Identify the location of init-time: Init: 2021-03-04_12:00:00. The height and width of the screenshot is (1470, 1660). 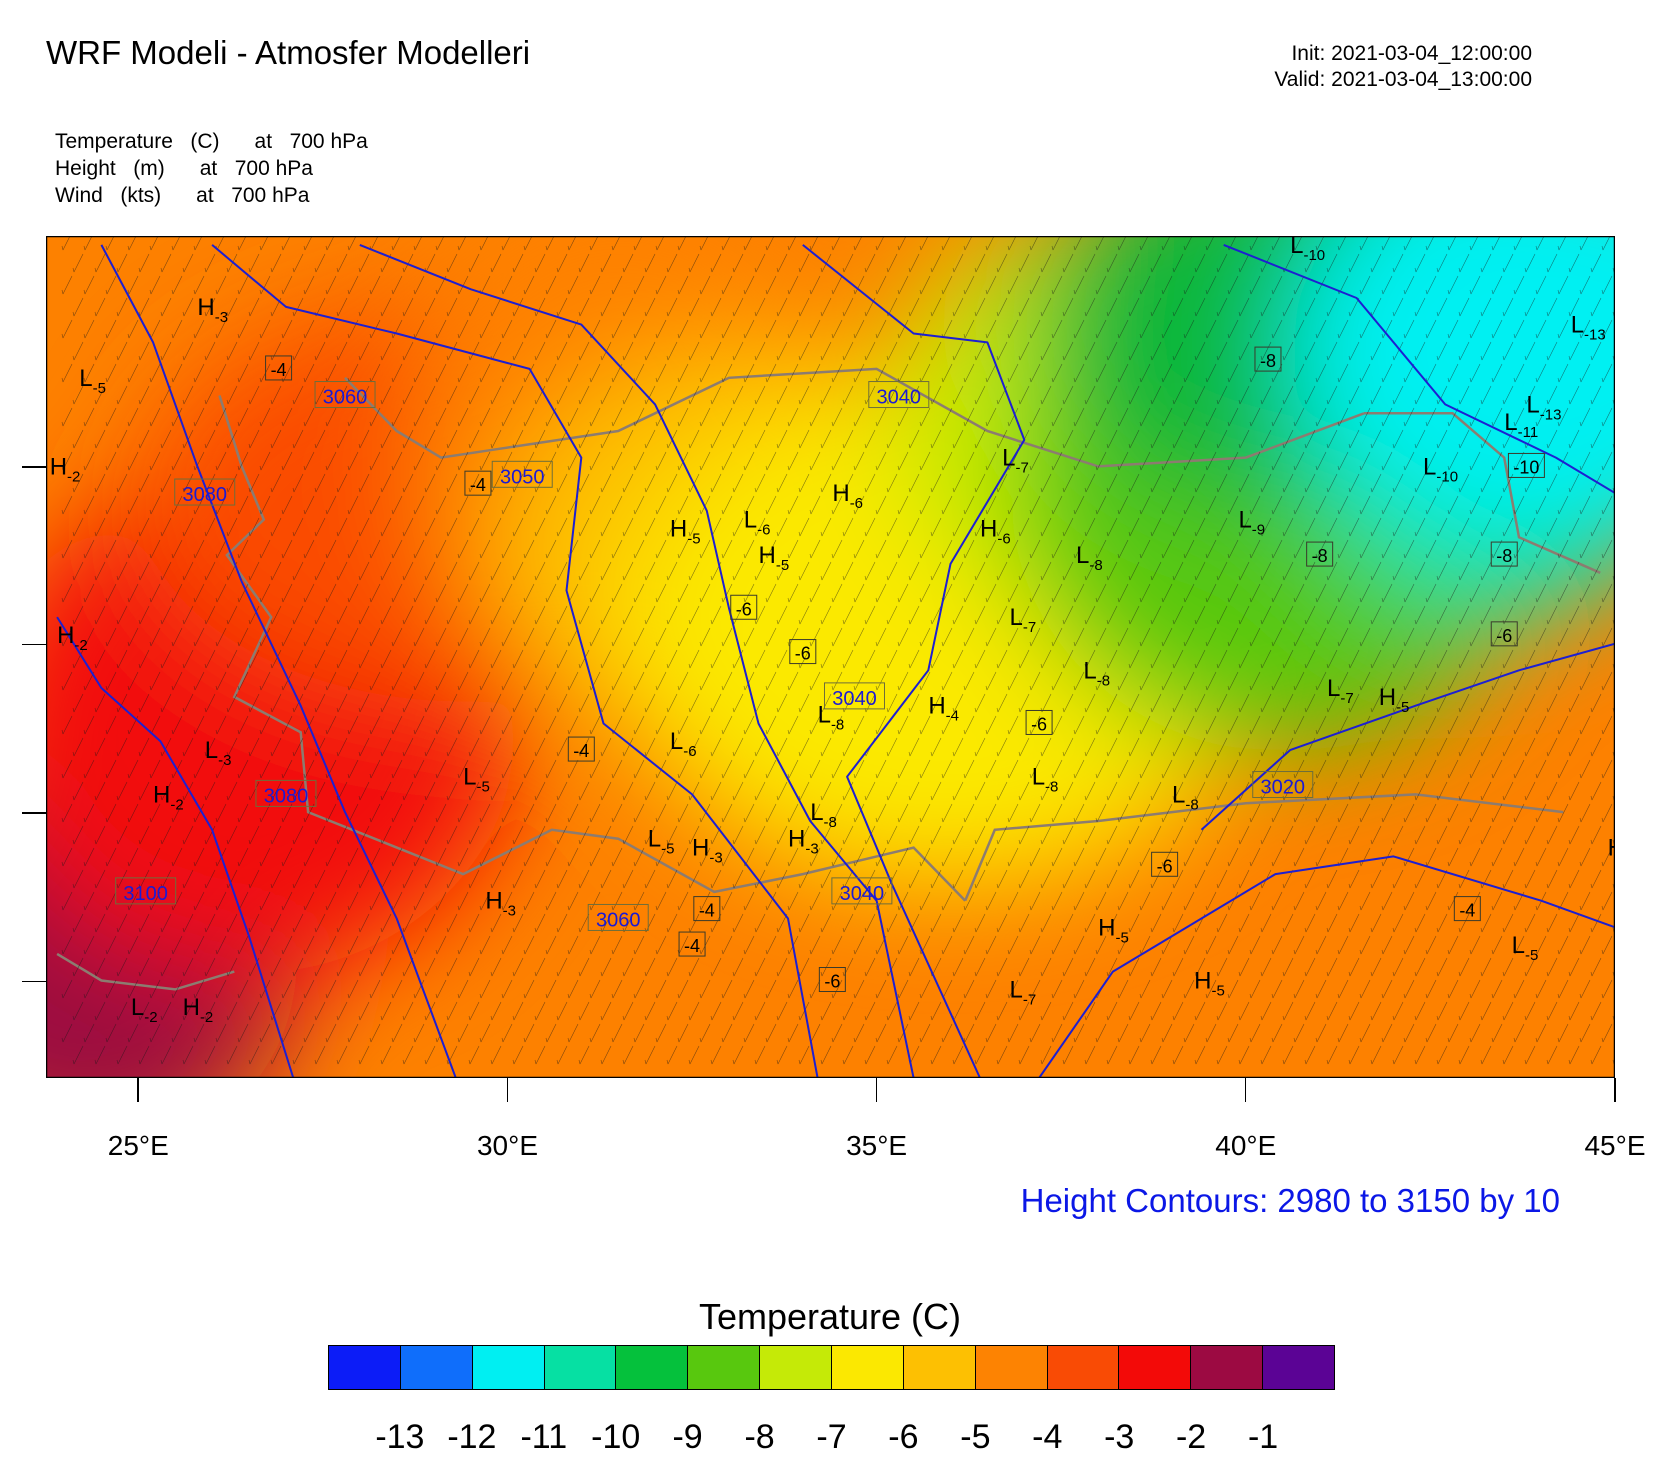
(1411, 53).